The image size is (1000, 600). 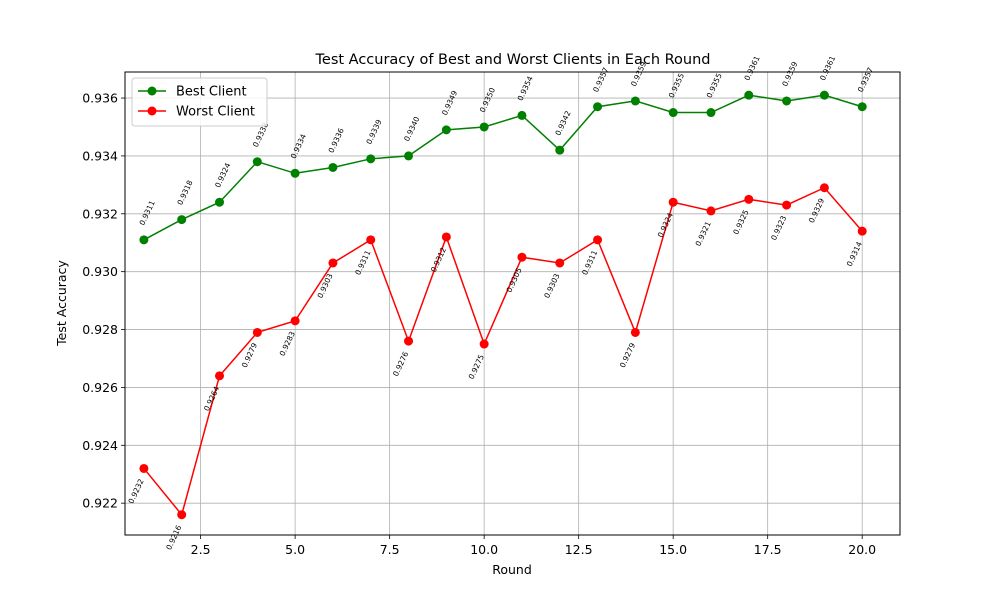 What do you see at coordinates (222, 175) in the screenshot?
I see `best-client-data-label: 0.9324` at bounding box center [222, 175].